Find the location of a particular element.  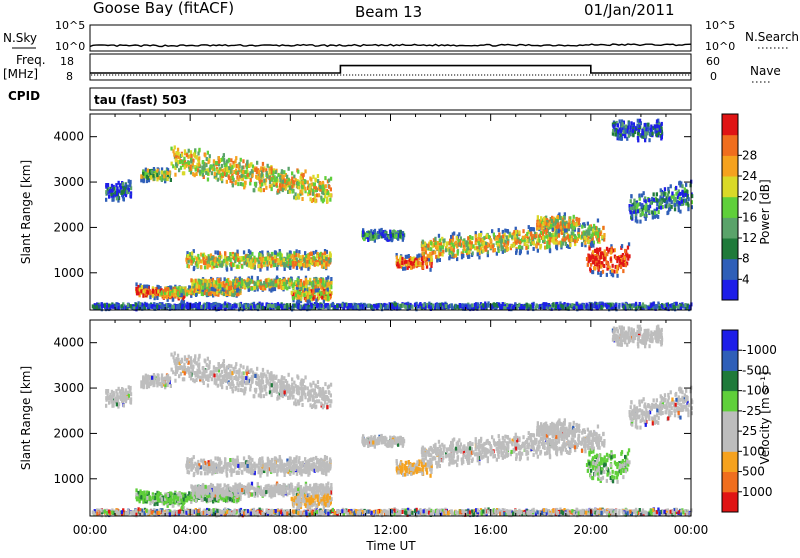

freq-unit-label: [MHz] is located at coordinates (20, 74).